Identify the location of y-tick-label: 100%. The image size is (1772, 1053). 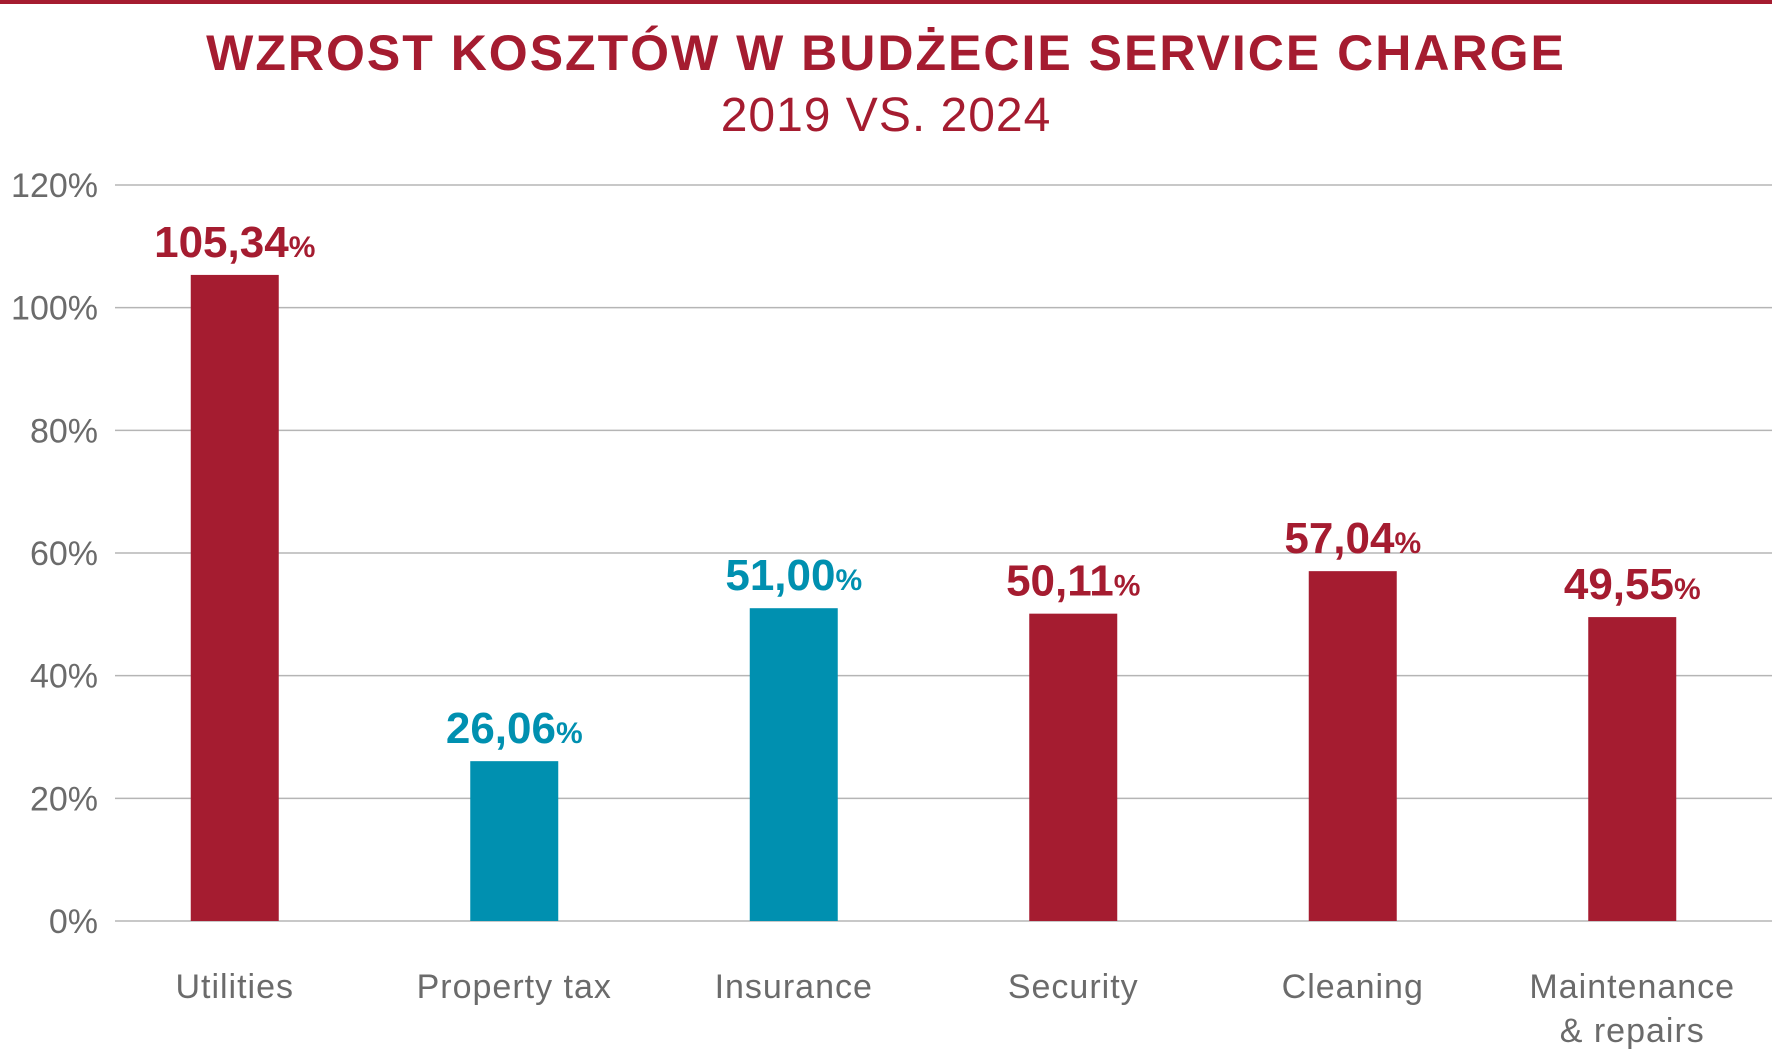
(54, 309).